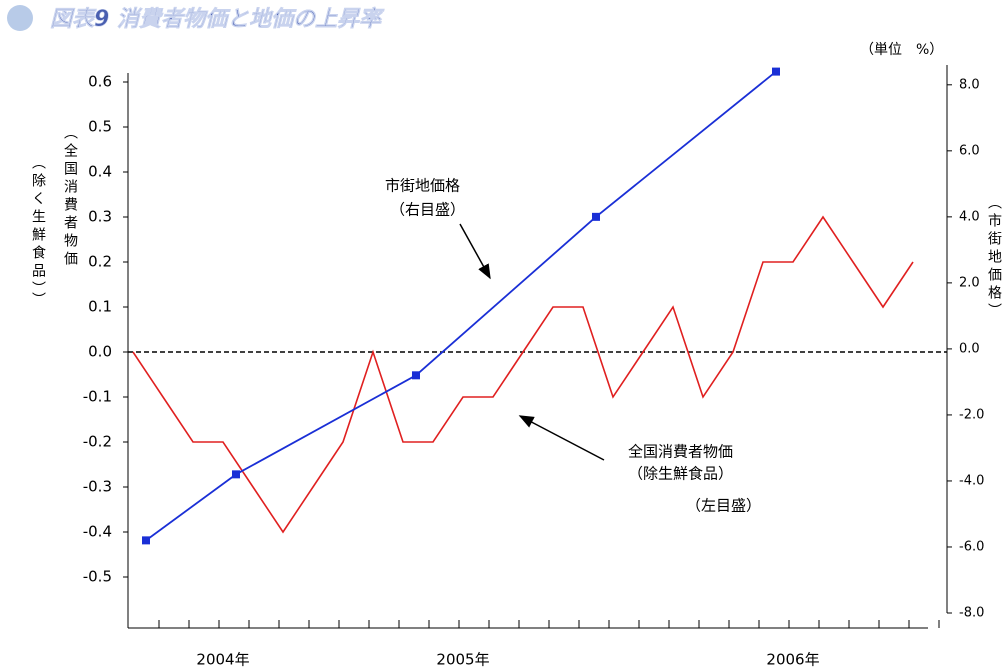 This screenshot has height=670, width=1004. I want to click on y2-tick-label: 0.0, so click(969, 348).